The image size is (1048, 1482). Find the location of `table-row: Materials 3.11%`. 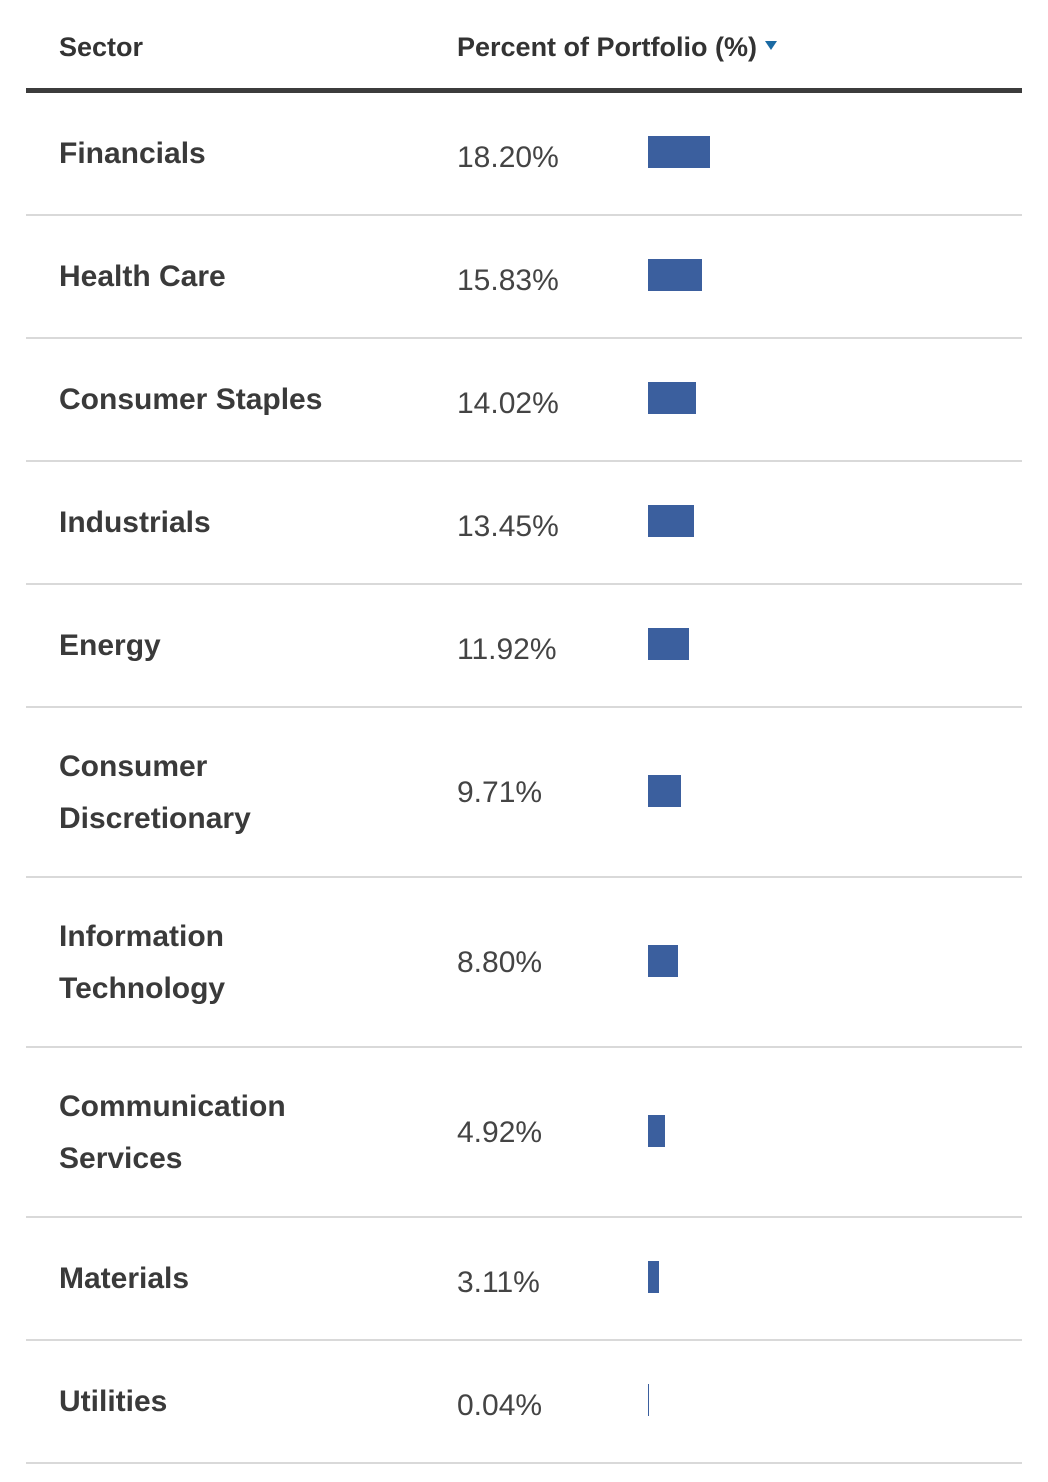

table-row: Materials 3.11% is located at coordinates (524, 1279).